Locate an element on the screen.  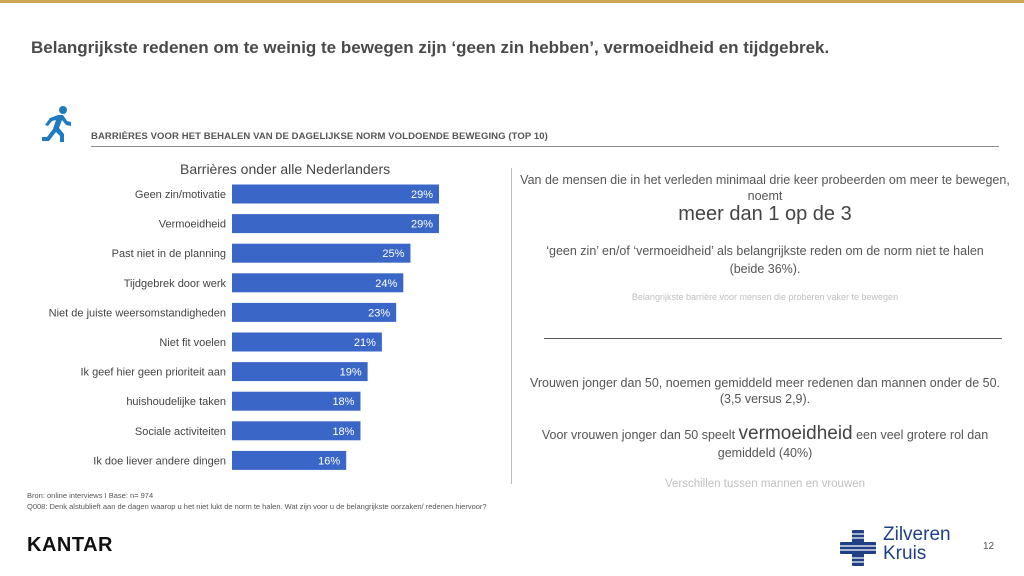
zilveren-kruis-logo-text: Zilveren Kruis is located at coordinates (917, 544).